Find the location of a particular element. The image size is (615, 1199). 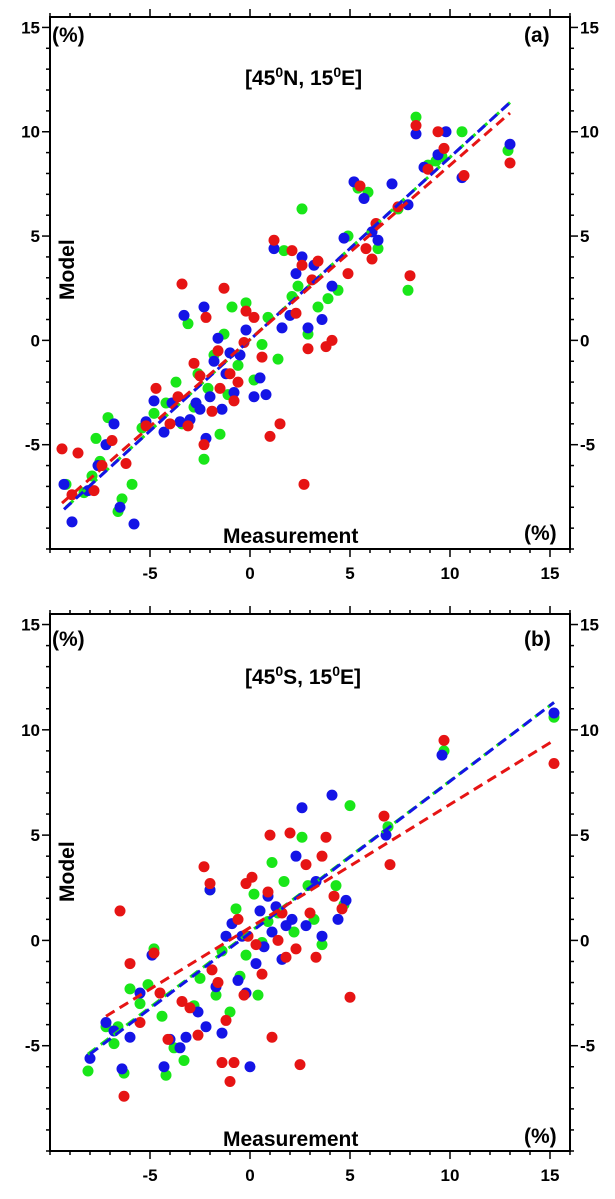

panel-b-title: [450S, 150E] is located at coordinates (303, 676).